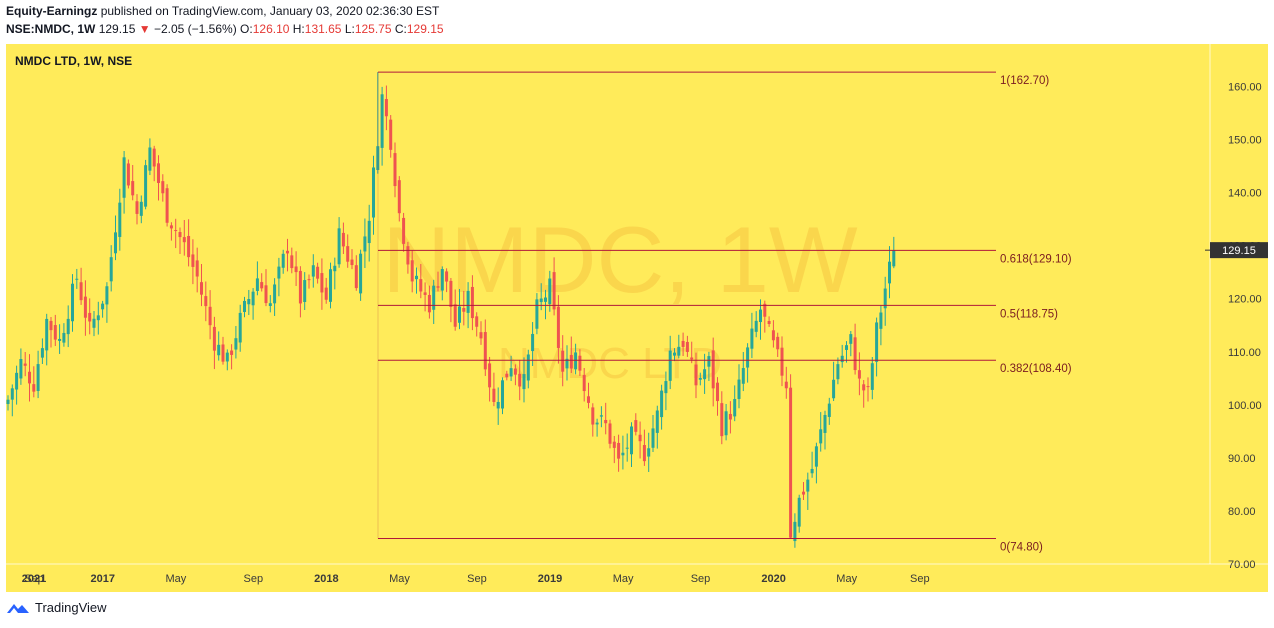 The width and height of the screenshot is (1274, 628). Describe the element at coordinates (323, 29) in the screenshot. I see `high-value: 131.65` at that location.